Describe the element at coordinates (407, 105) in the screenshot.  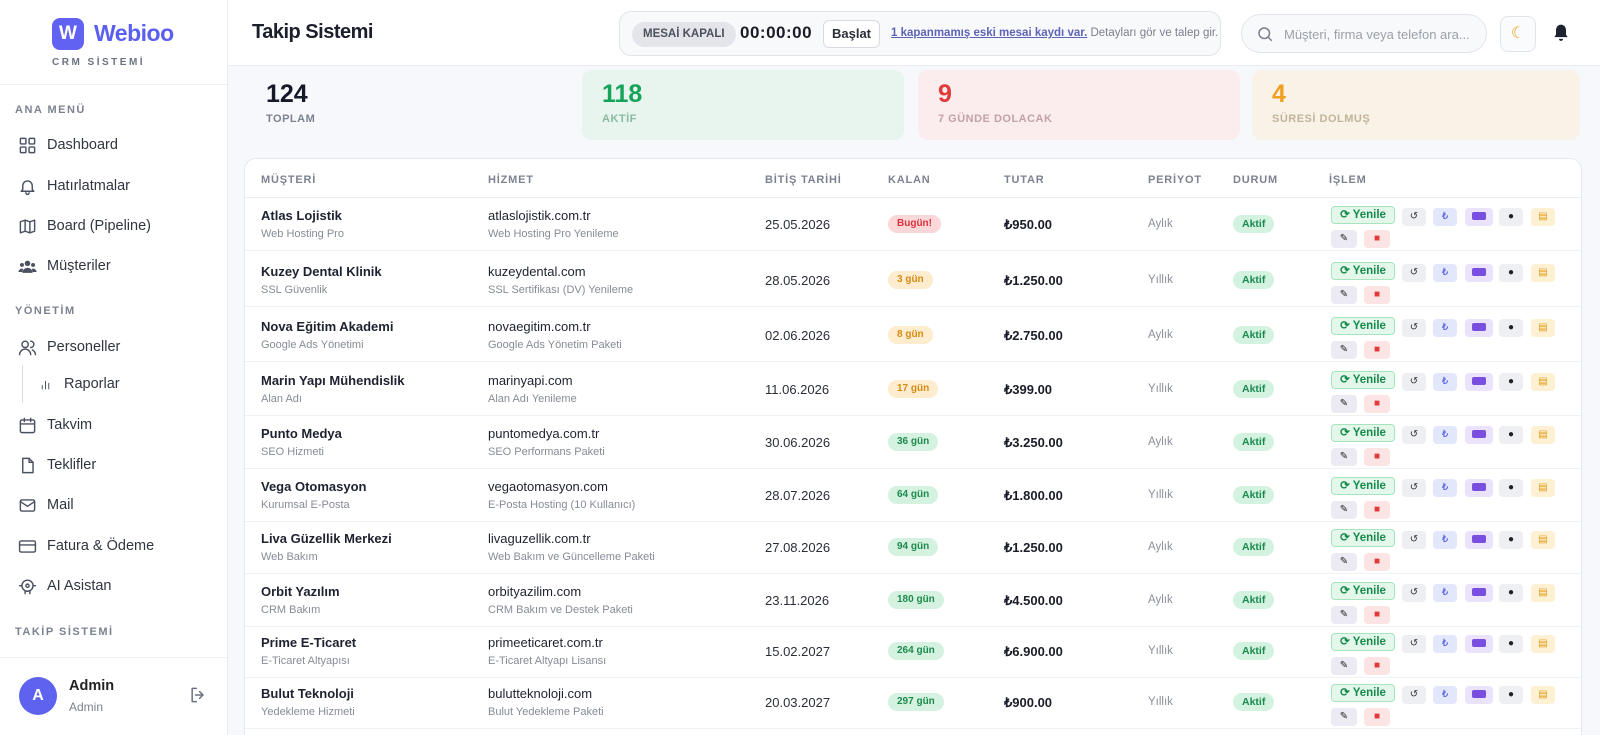
I see `stat-card-total: 124 TOPLAM` at that location.